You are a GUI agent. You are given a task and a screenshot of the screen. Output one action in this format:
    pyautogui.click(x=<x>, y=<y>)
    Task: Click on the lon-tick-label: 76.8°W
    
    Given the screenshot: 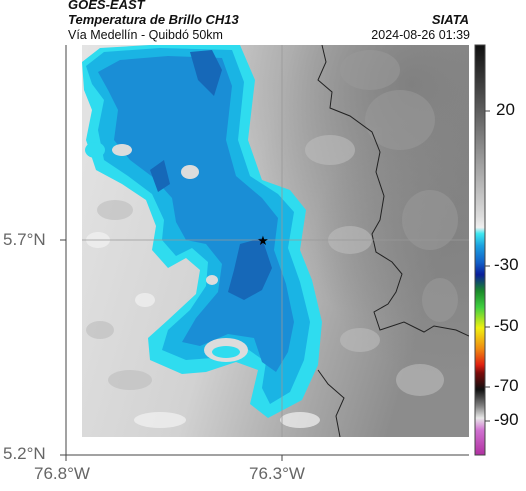 What is the action you would take?
    pyautogui.click(x=62, y=473)
    